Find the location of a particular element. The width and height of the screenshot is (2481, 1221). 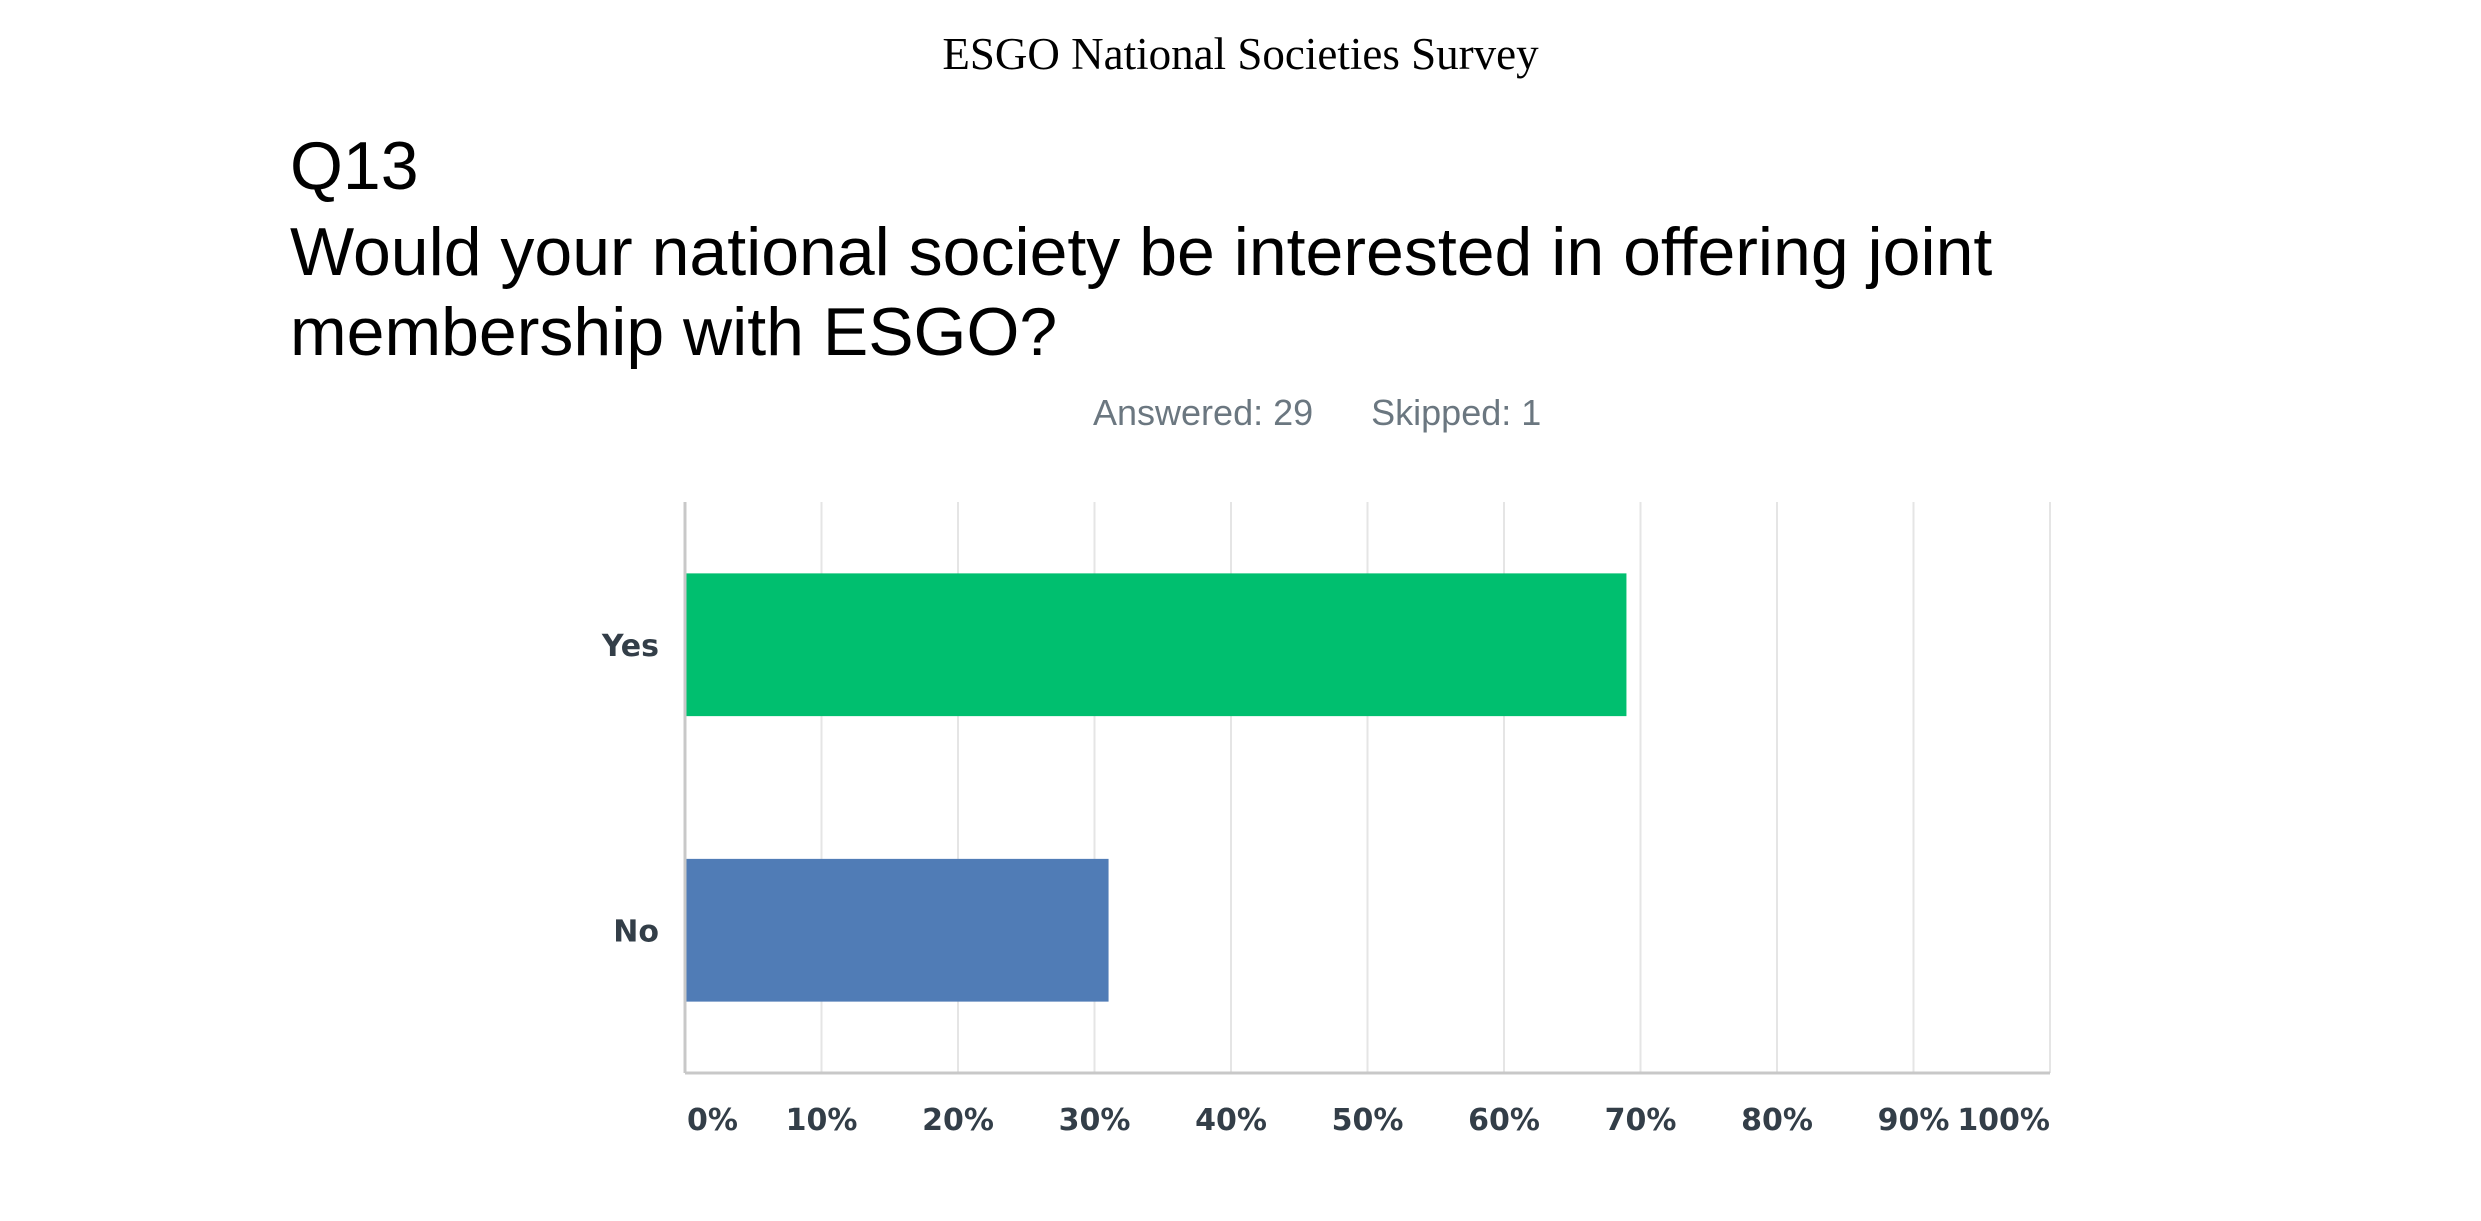

bars is located at coordinates (1156, 787).